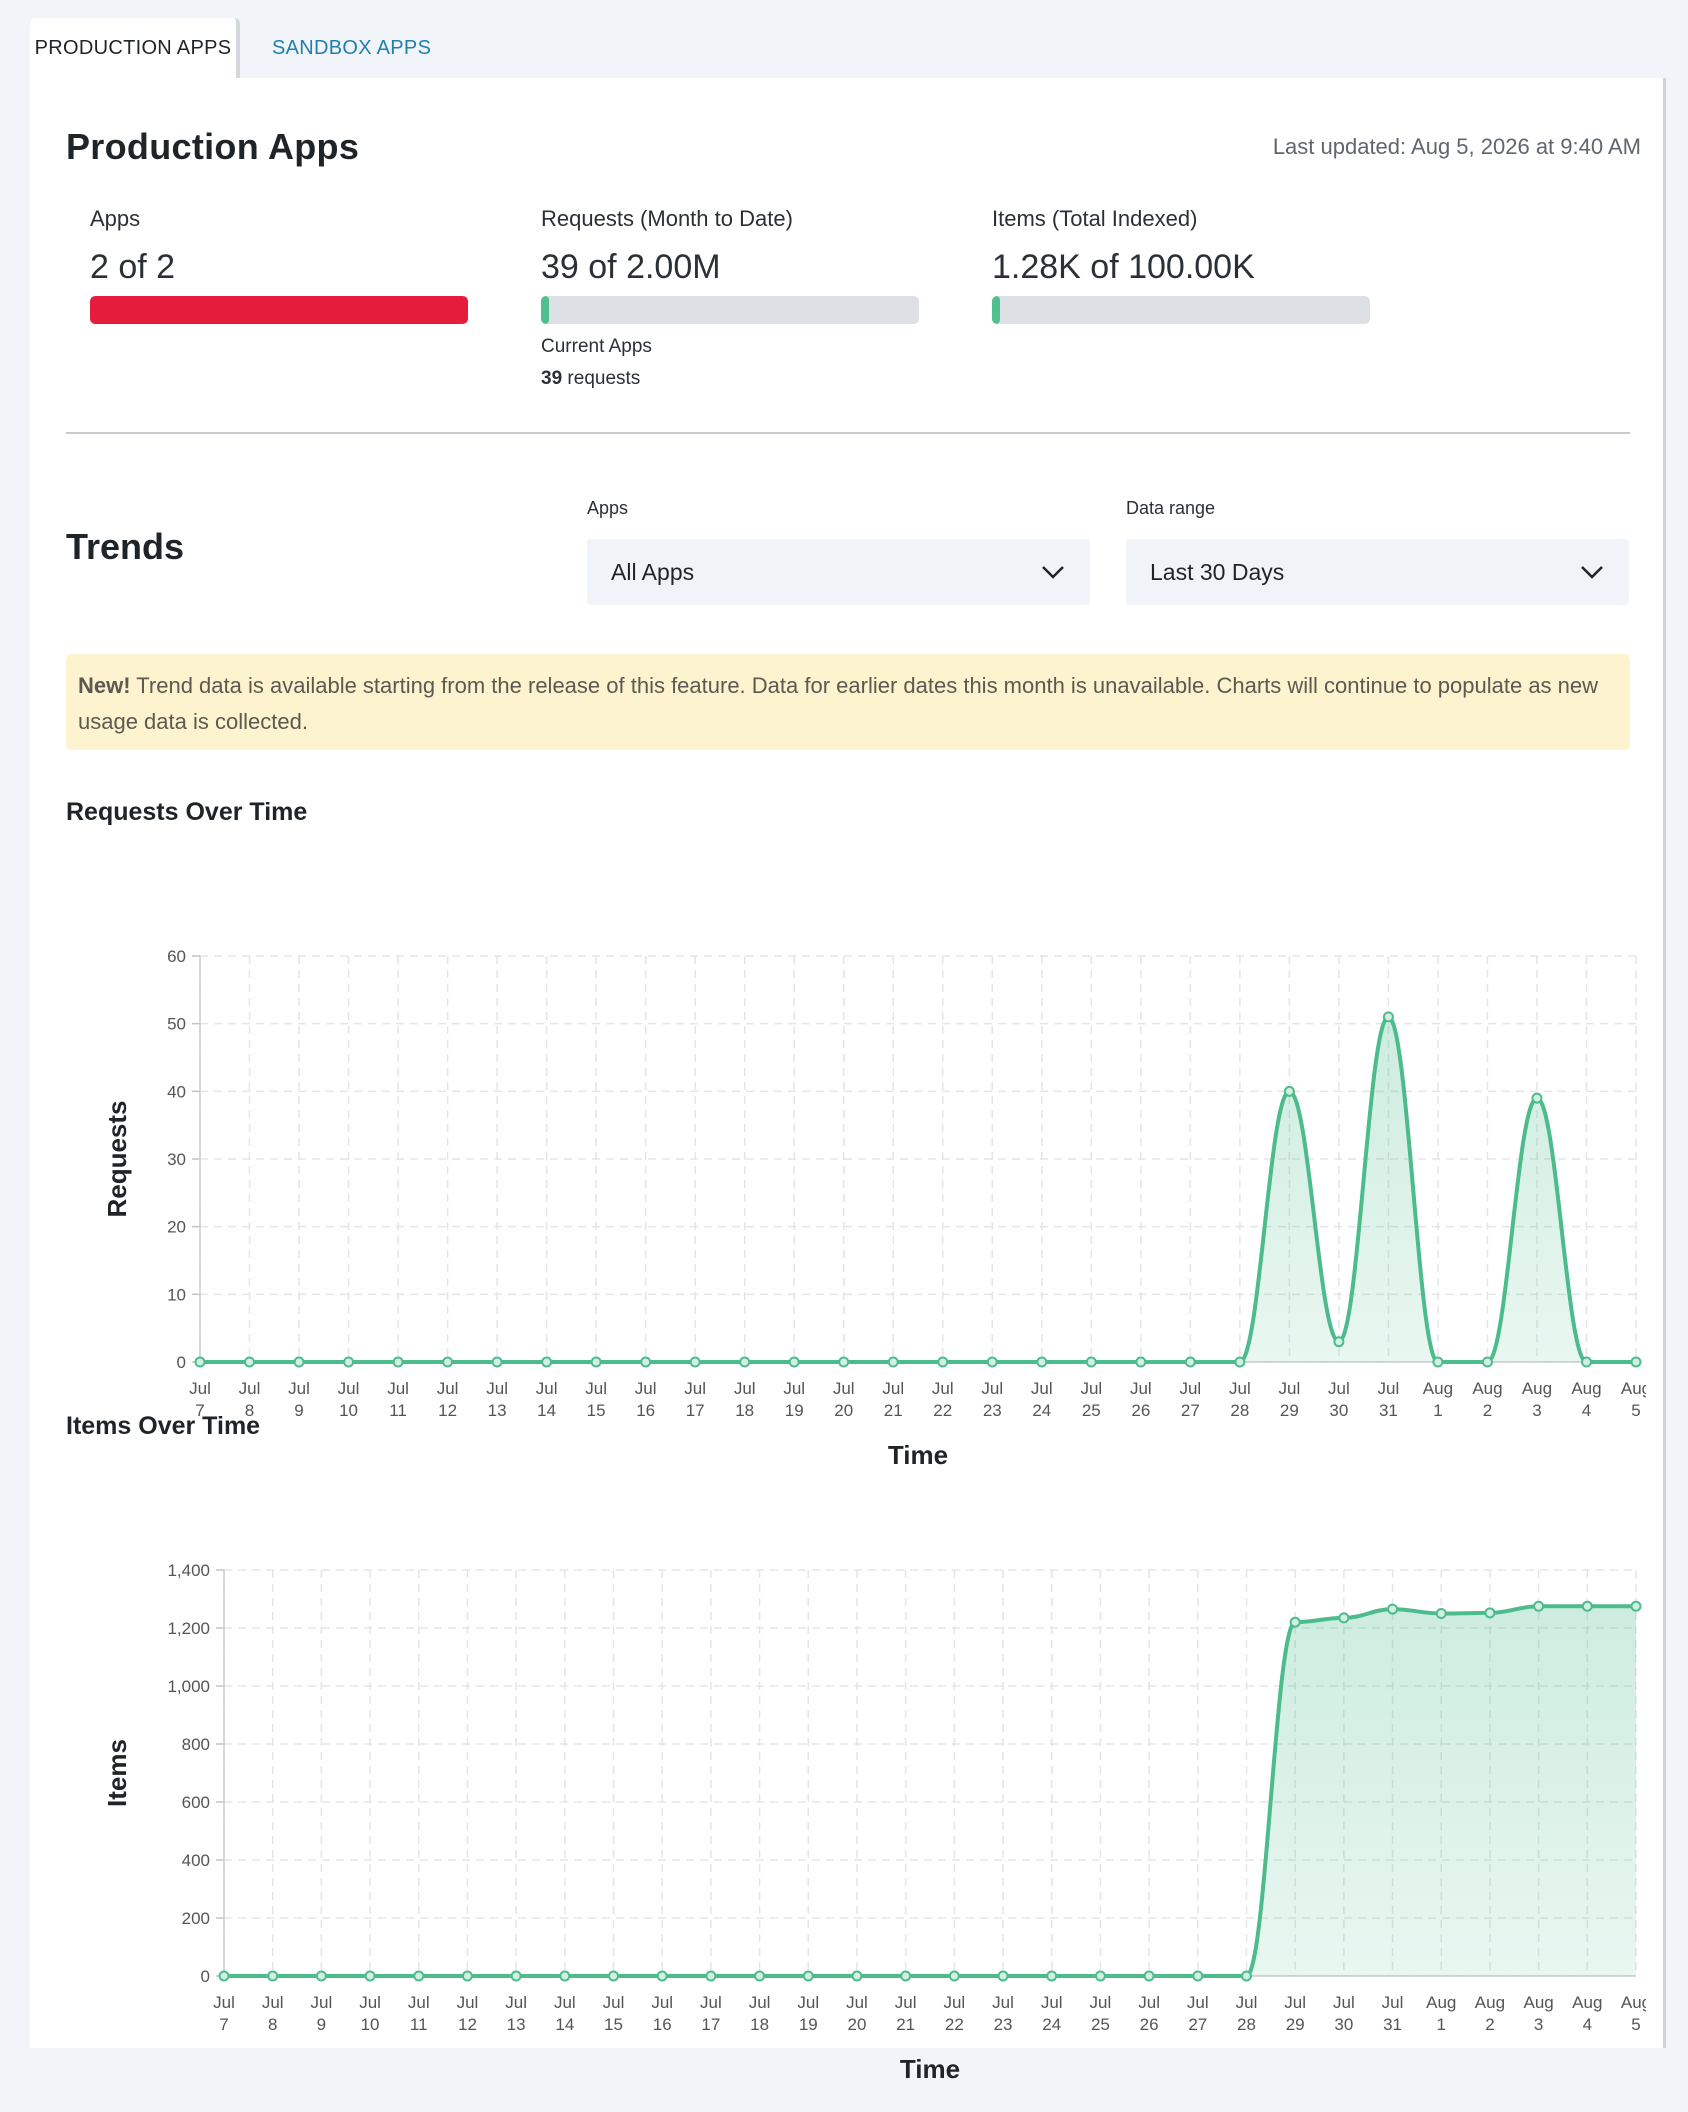 The height and width of the screenshot is (2112, 1688). Describe the element at coordinates (213, 146) in the screenshot. I see `page-title: Production Apps` at that location.